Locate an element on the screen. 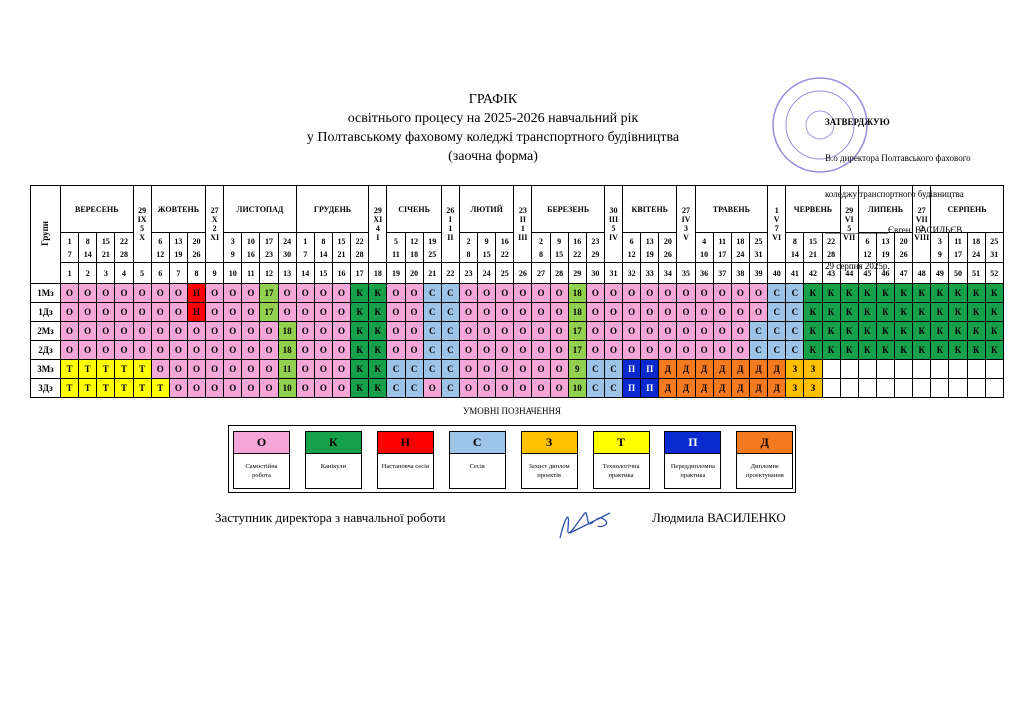  schedule-cell: З is located at coordinates (795, 369).